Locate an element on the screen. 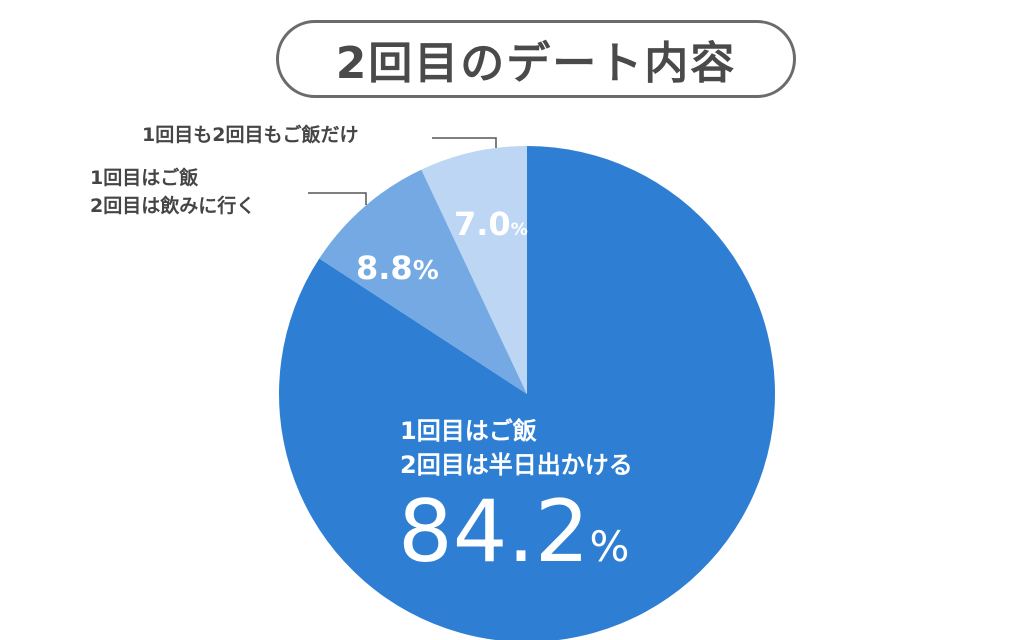 The width and height of the screenshot is (1024, 640). slice-label-same-meal: 1回目も2回目もご飯だけ is located at coordinates (250, 135).